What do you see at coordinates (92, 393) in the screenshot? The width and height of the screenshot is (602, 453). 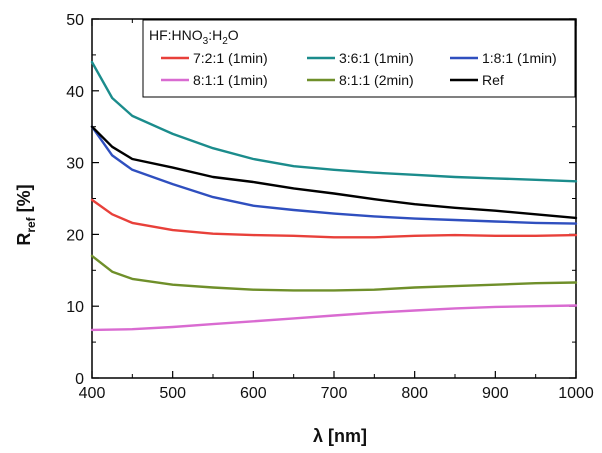 I see `x-tick-label: 400` at bounding box center [92, 393].